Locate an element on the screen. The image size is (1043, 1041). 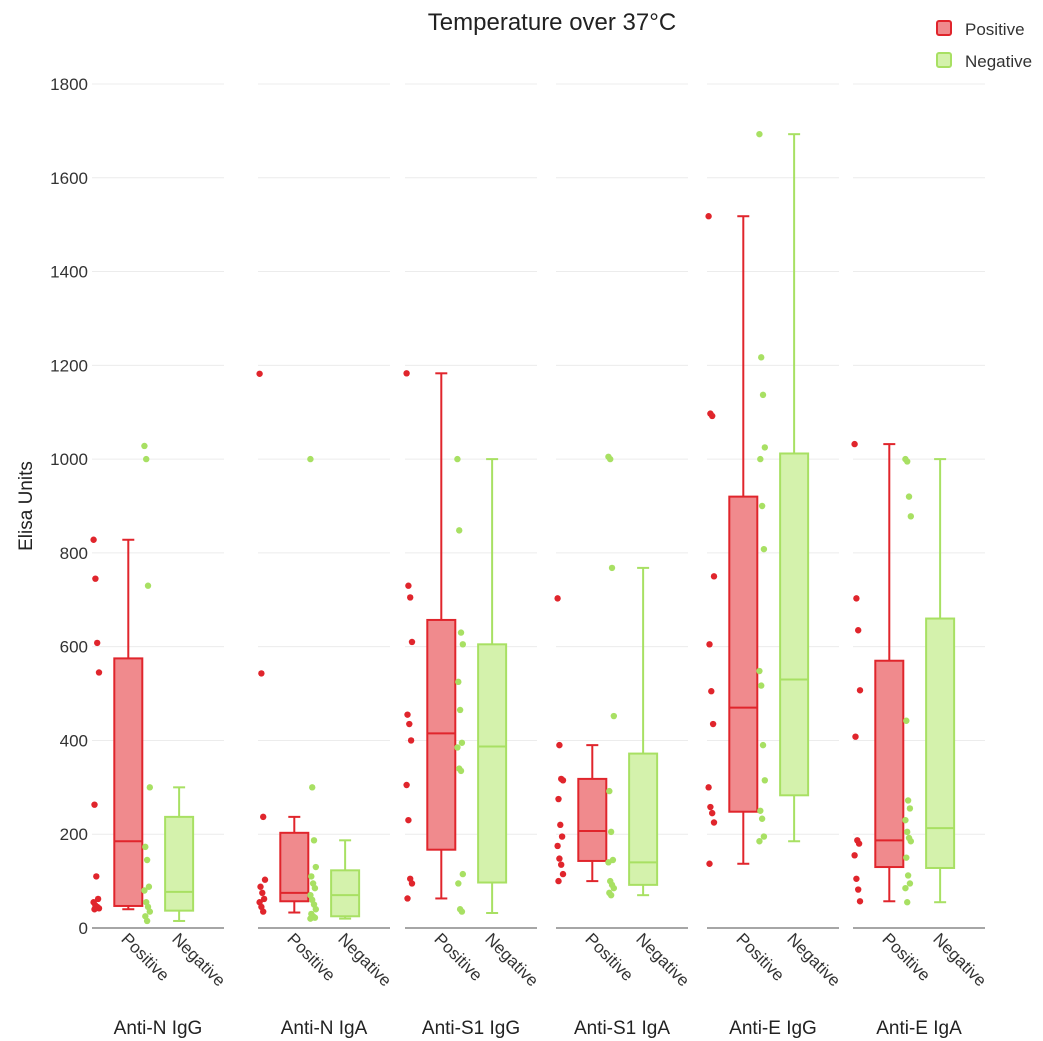
legend-swatch-positive is located at coordinates (944, 28).